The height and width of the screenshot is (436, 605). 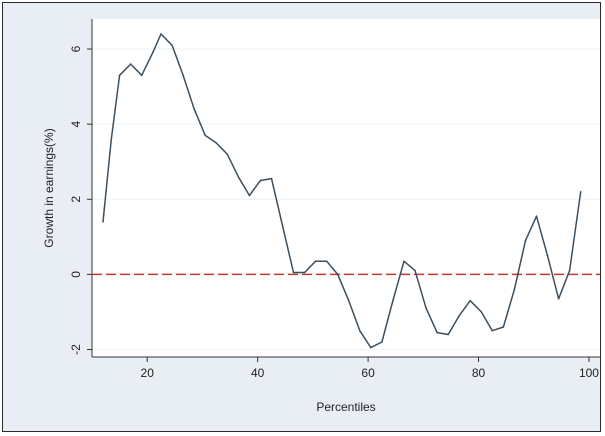 I want to click on y-tick-label: -2, so click(x=76, y=349).